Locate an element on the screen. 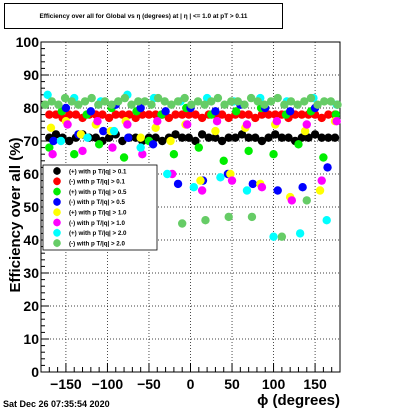 The height and width of the screenshot is (414, 400). legend-label: (-) with p T/|q| > 0.5 is located at coordinates (97, 202).